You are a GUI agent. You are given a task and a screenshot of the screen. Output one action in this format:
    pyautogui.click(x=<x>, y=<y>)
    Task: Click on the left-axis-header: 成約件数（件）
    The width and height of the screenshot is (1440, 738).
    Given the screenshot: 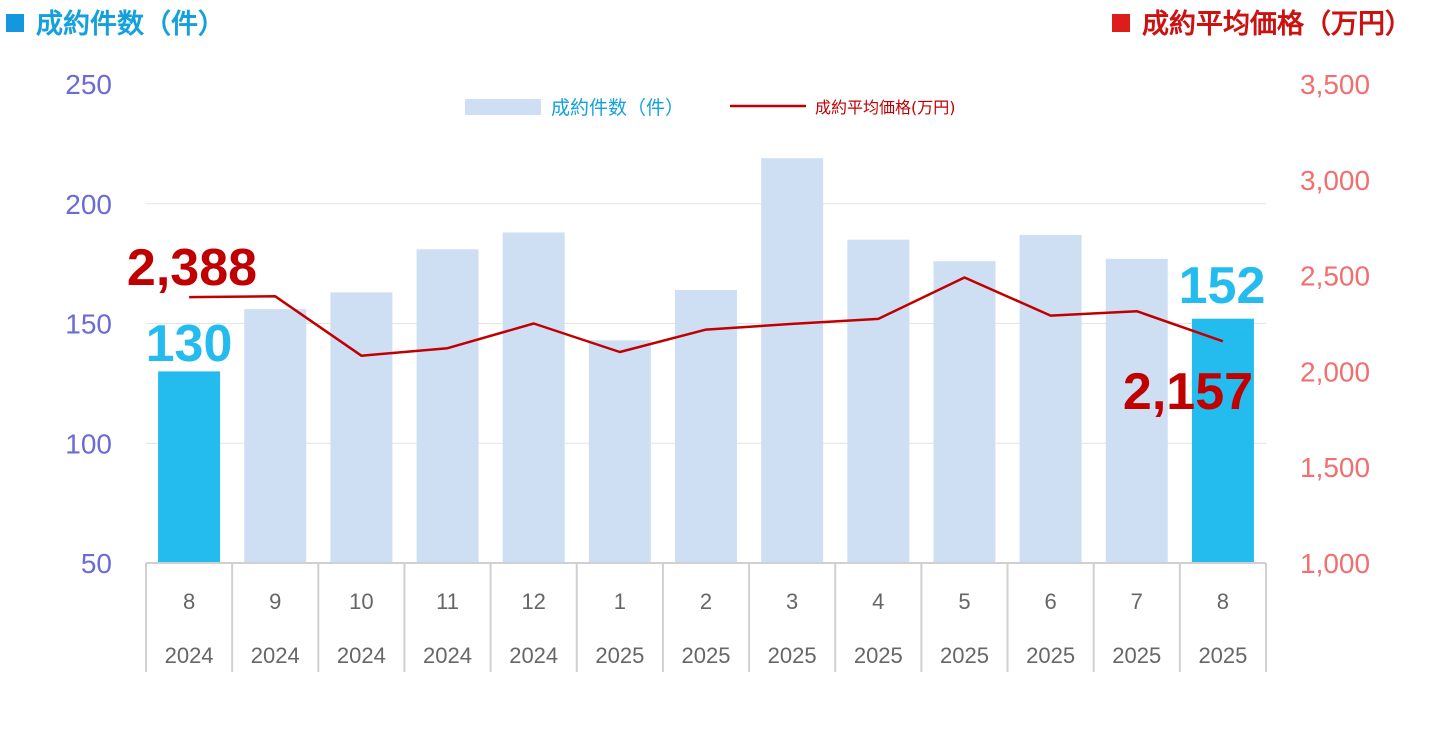 What is the action you would take?
    pyautogui.click(x=115, y=21)
    